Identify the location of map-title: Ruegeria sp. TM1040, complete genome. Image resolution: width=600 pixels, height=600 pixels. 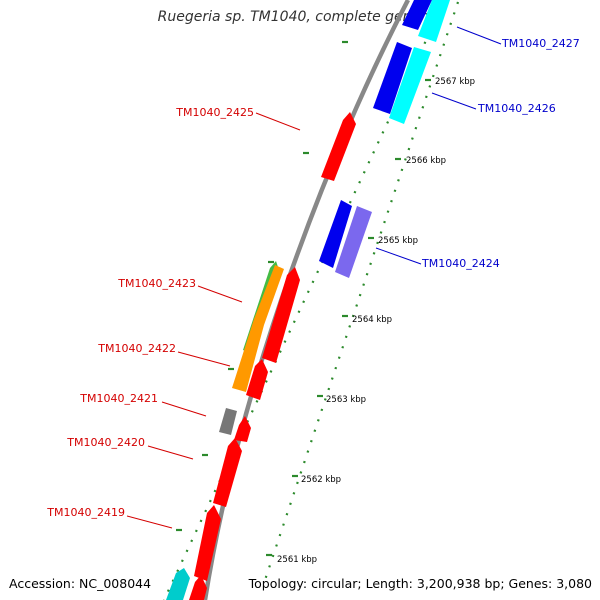
(300, 17).